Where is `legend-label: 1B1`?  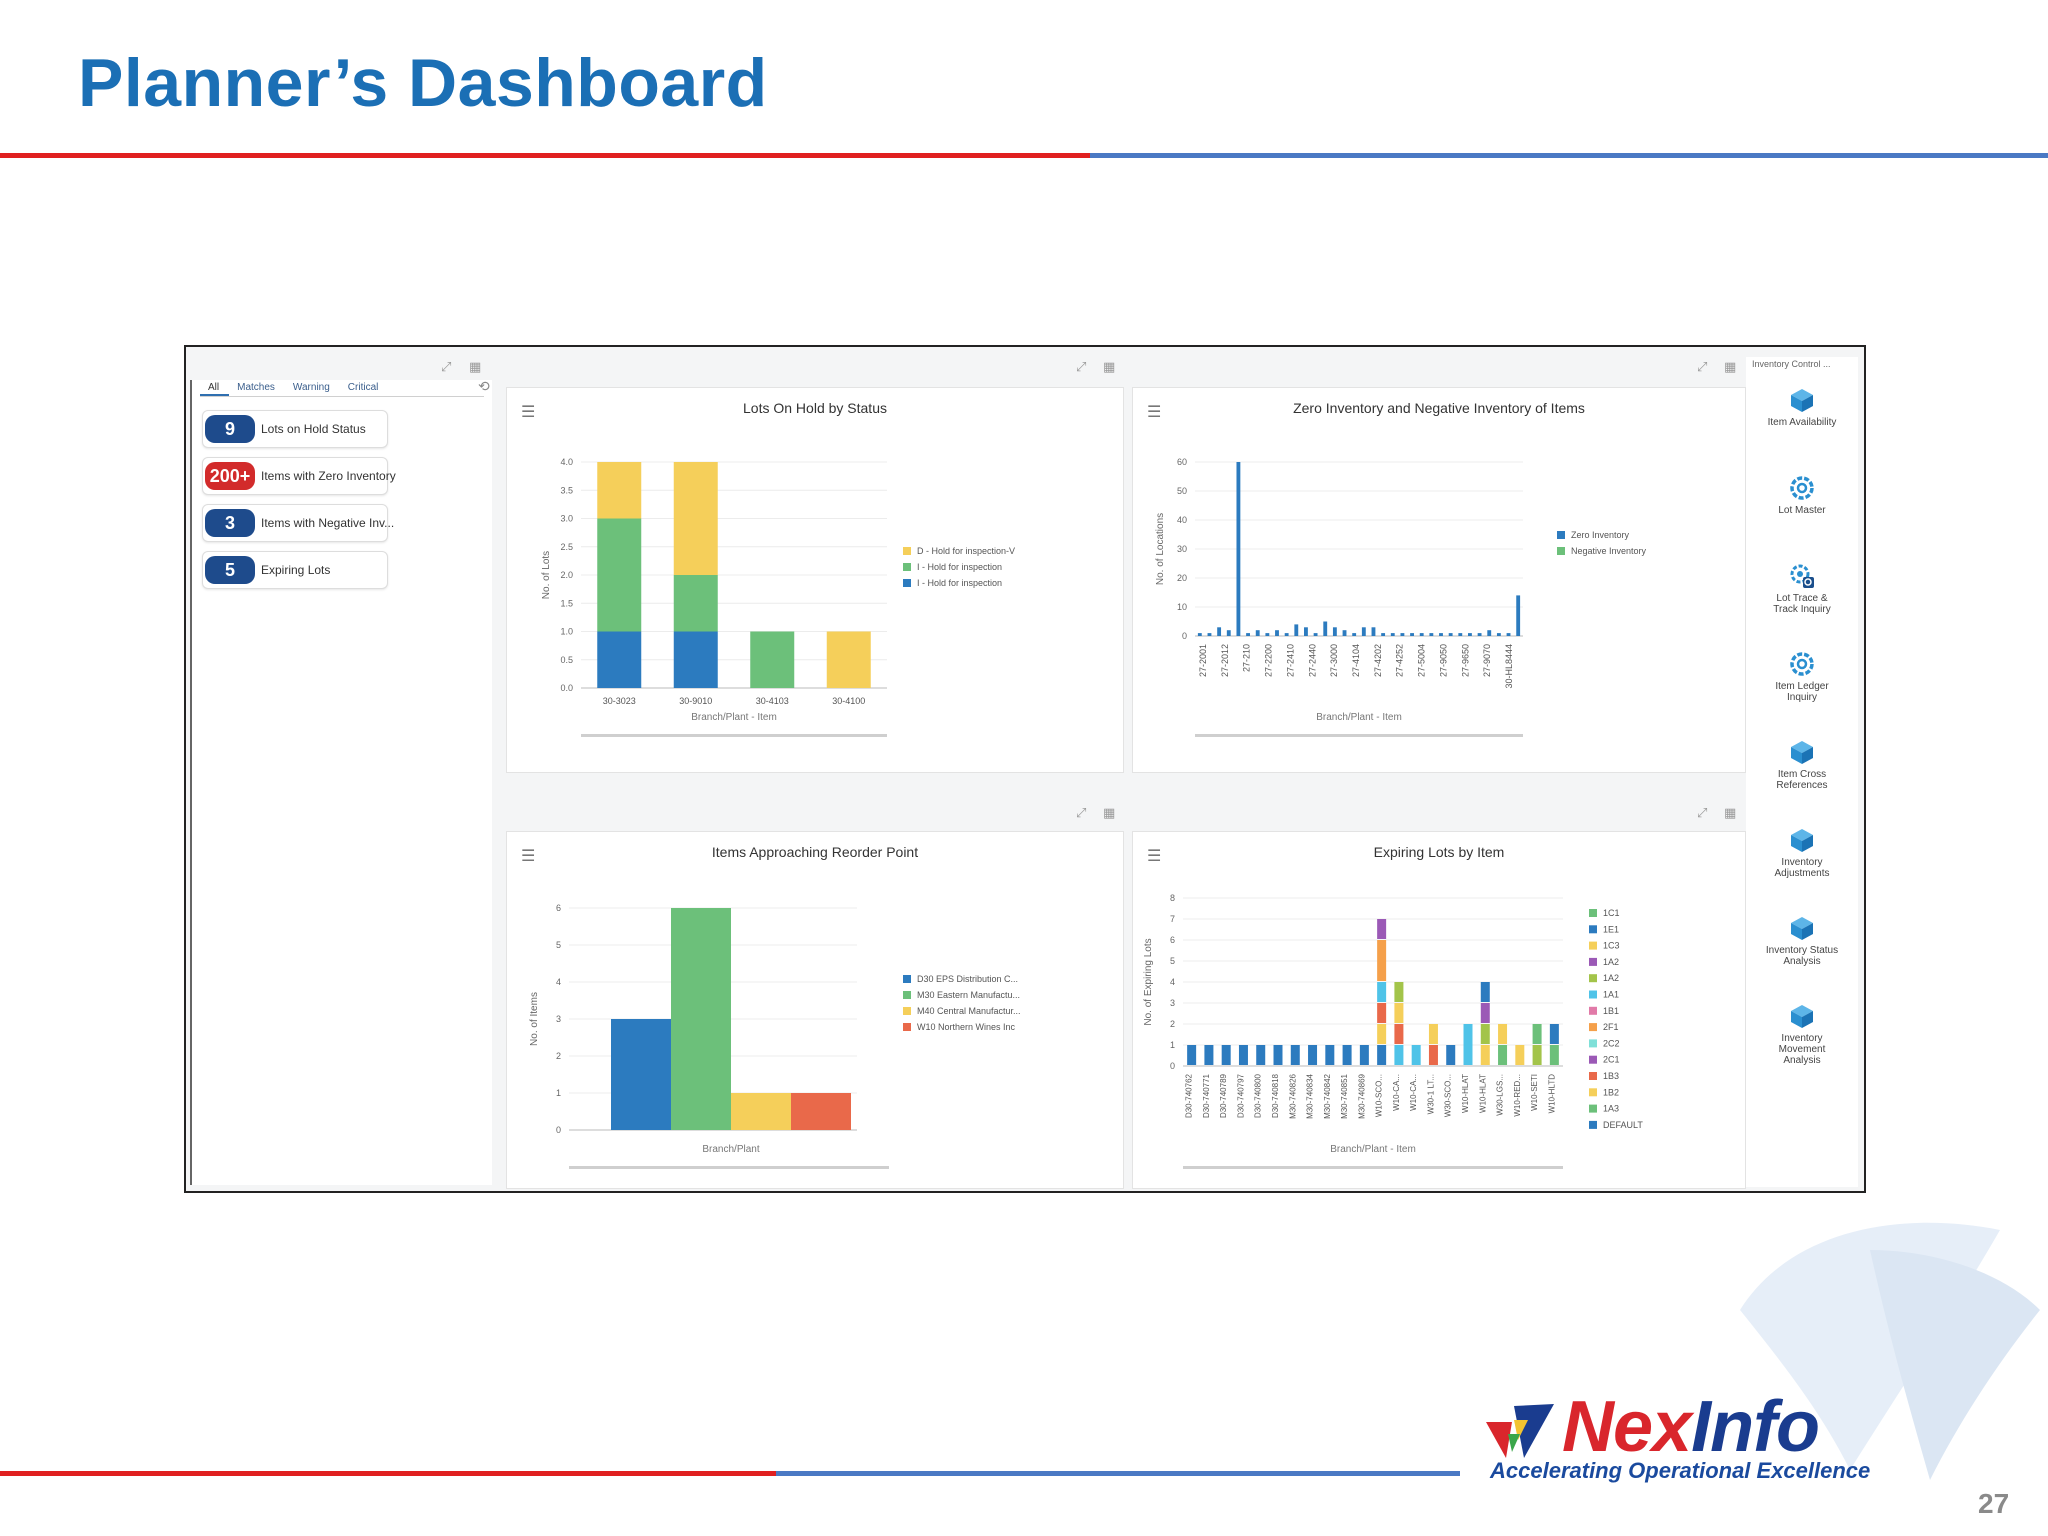 legend-label: 1B1 is located at coordinates (1611, 1011).